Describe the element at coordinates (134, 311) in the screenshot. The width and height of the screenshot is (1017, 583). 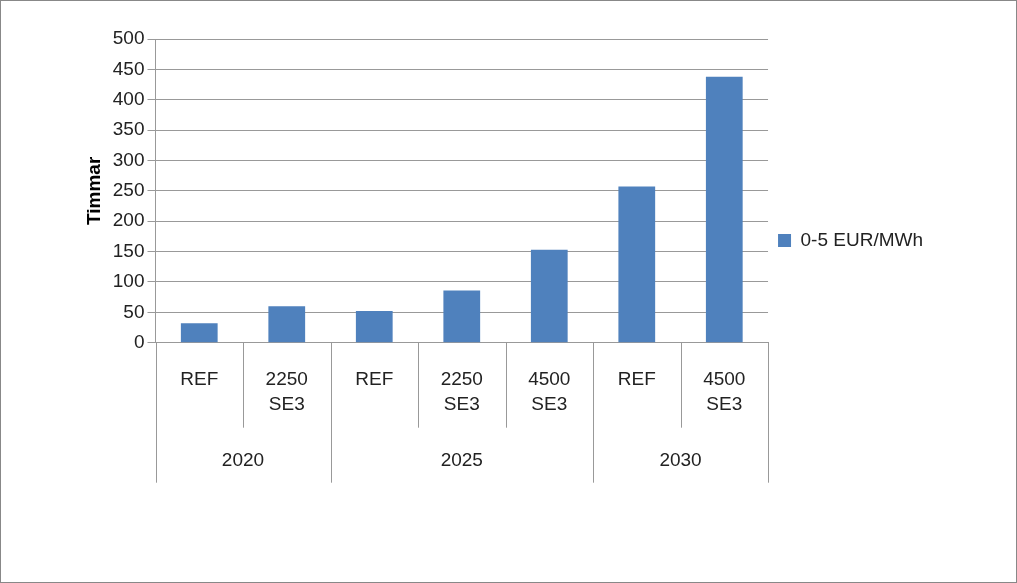
I see `y-tick-label: 50` at that location.